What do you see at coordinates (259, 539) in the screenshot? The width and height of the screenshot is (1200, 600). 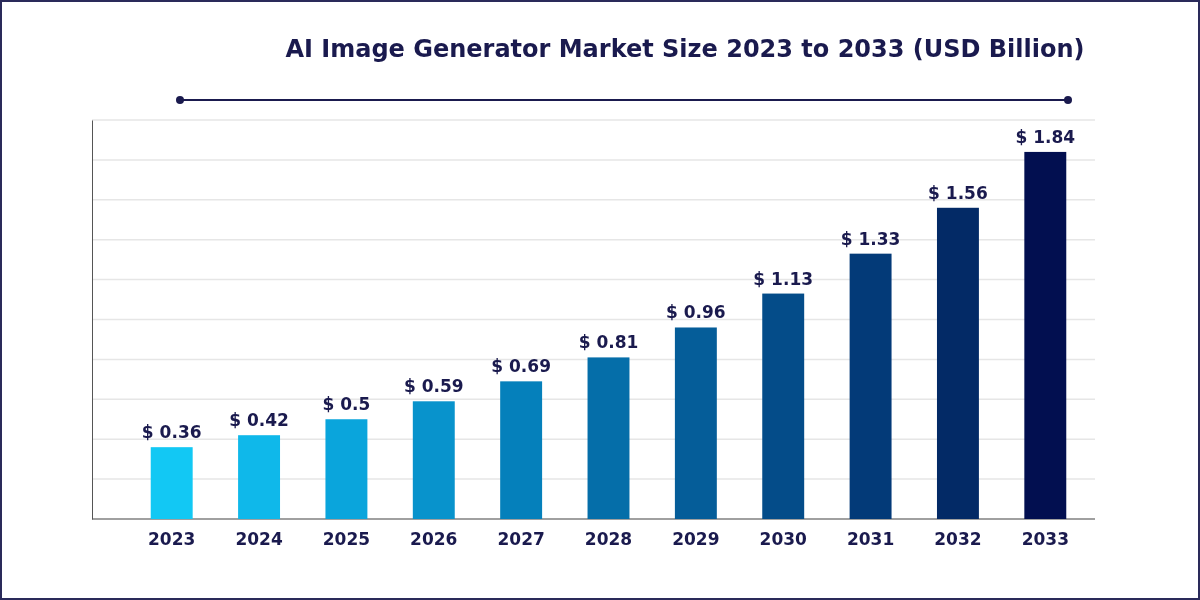 I see `x-tick-label: 2024` at bounding box center [259, 539].